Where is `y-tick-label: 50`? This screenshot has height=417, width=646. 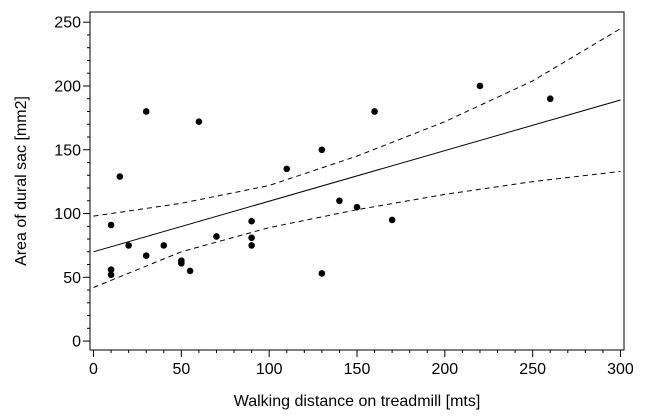 y-tick-label: 50 is located at coordinates (72, 278).